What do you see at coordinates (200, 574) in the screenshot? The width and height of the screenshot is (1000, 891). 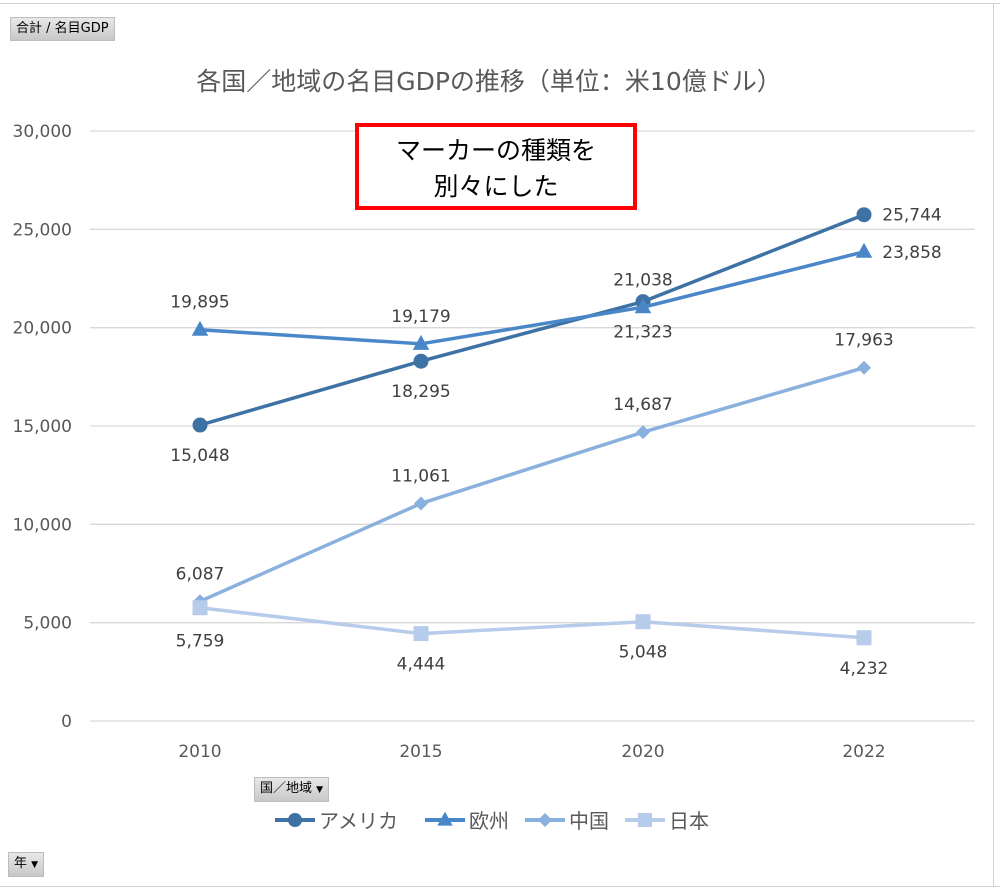 I see `data-label: 6,087` at bounding box center [200, 574].